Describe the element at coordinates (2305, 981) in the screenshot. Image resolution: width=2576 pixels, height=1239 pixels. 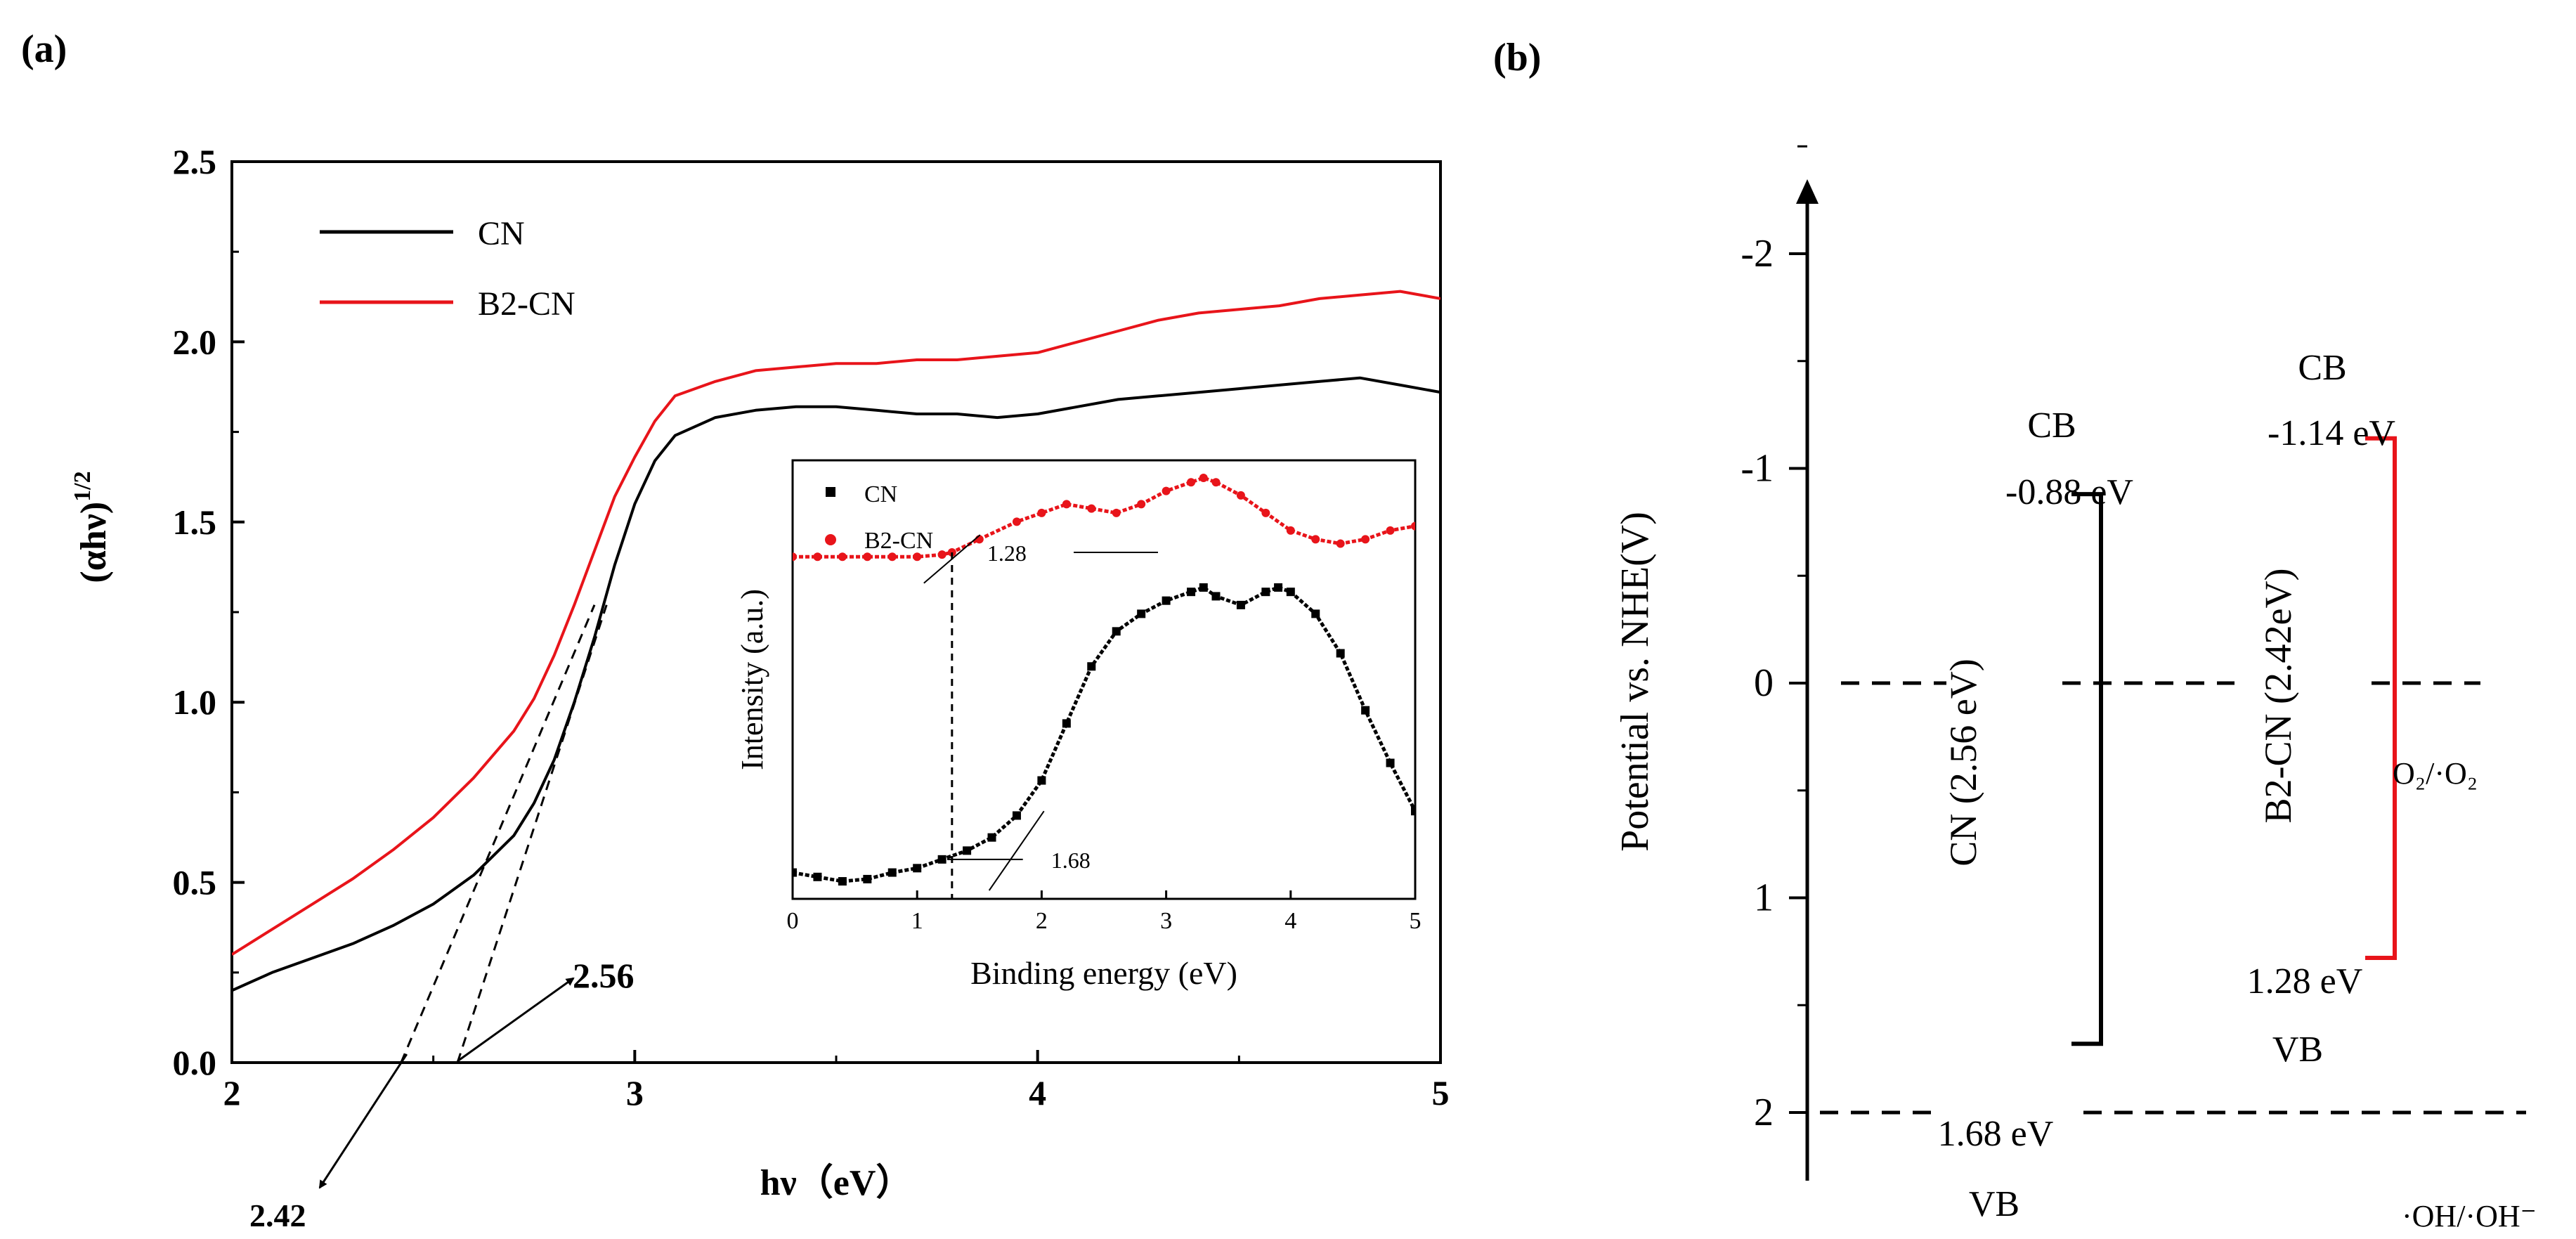
I see `b2cn-vb-value: 1.28 eV` at that location.